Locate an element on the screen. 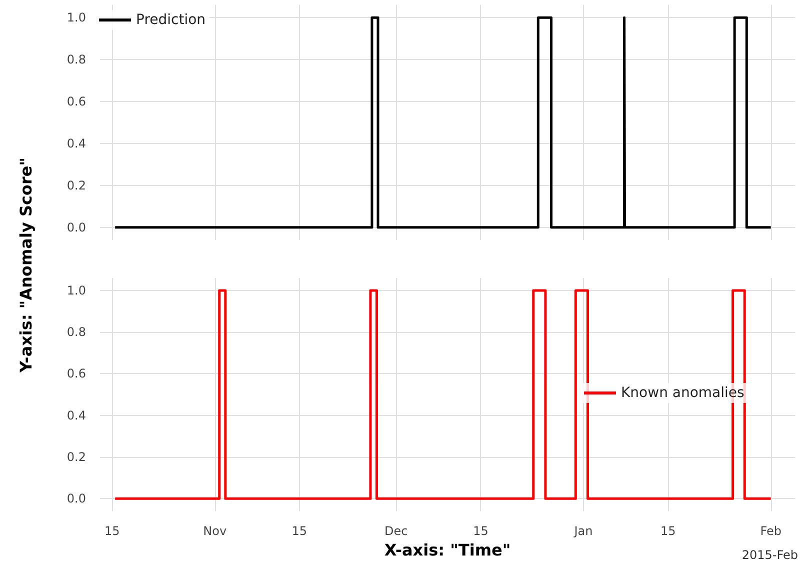 This screenshot has height=563, width=800. text: 2015-Feb is located at coordinates (770, 555).